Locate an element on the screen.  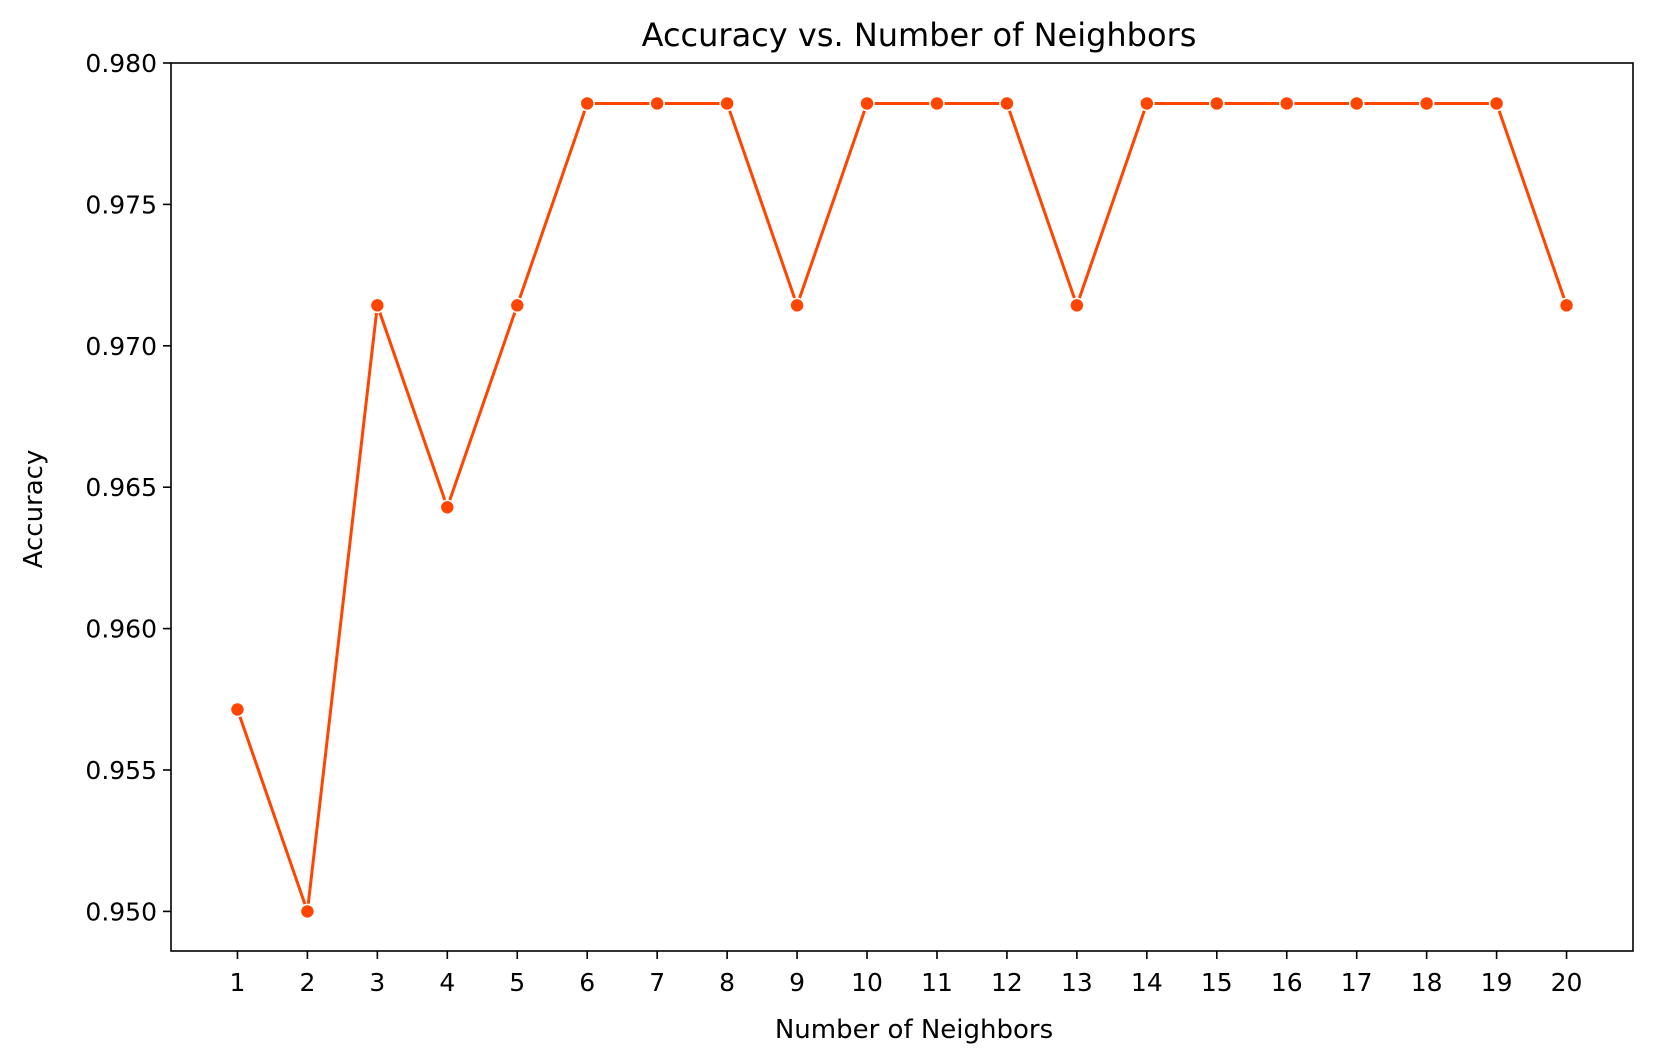
x-tick-label: 19 is located at coordinates (1497, 982).